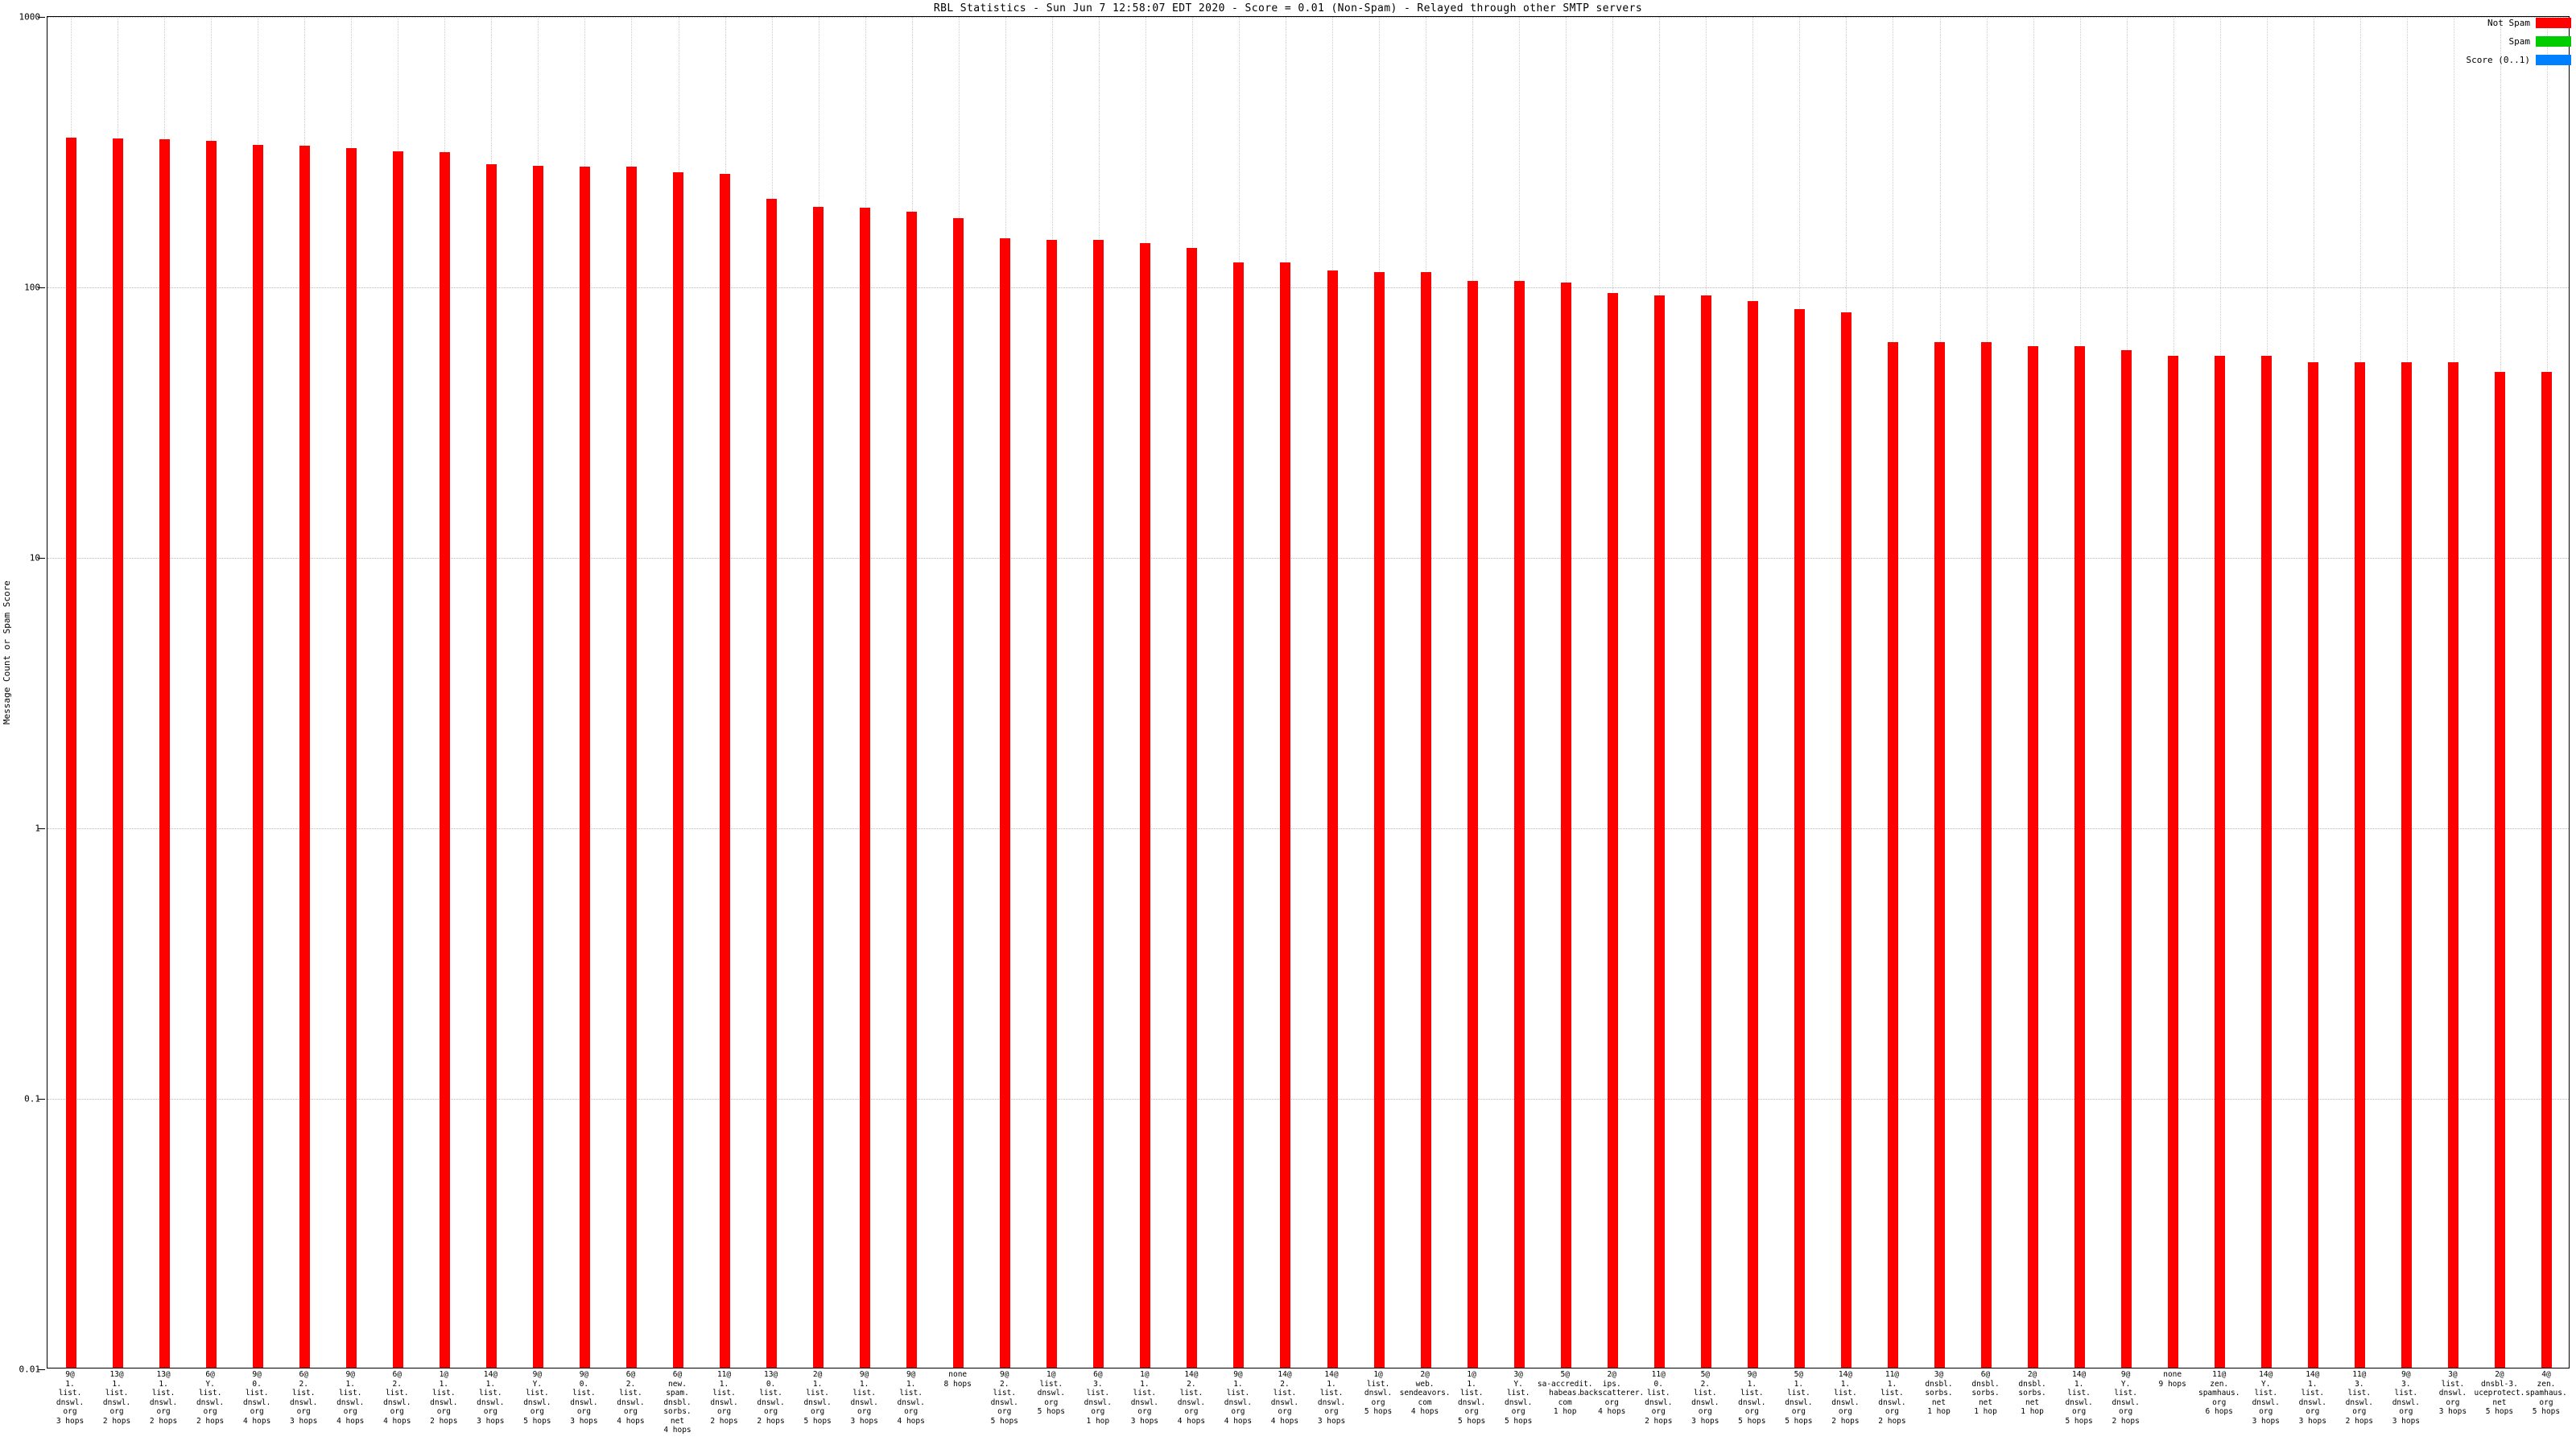  I want to click on y-tick-label: 10, so click(34, 557).